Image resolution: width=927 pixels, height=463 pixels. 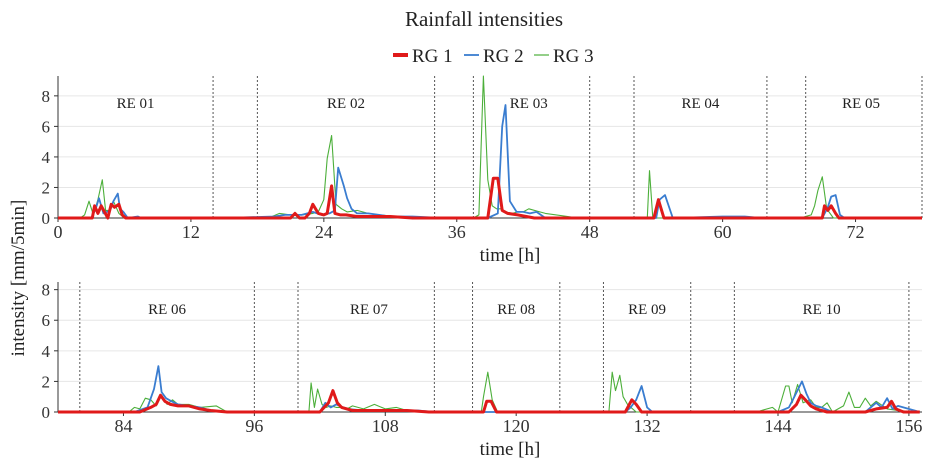 I want to click on legend: RG 1 RG 2 RG 3, so click(x=493, y=56).